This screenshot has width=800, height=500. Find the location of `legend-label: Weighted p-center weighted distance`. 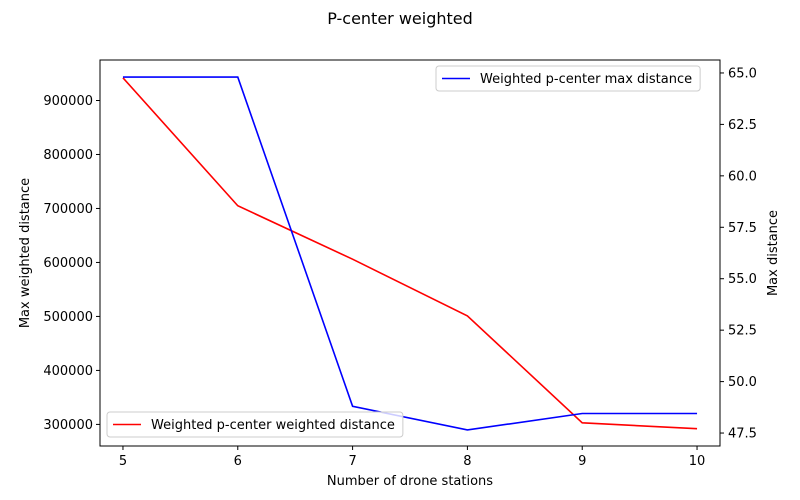

legend-label: Weighted p-center weighted distance is located at coordinates (273, 425).